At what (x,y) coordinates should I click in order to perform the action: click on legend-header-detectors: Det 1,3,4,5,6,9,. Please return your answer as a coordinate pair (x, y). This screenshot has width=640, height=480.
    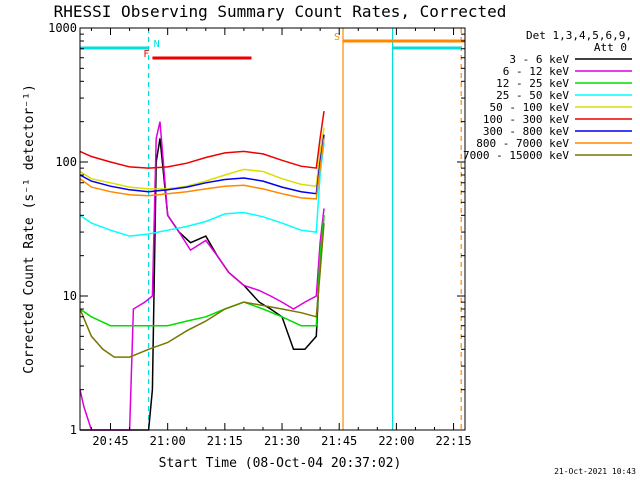
    Looking at the image, I should click on (579, 35).